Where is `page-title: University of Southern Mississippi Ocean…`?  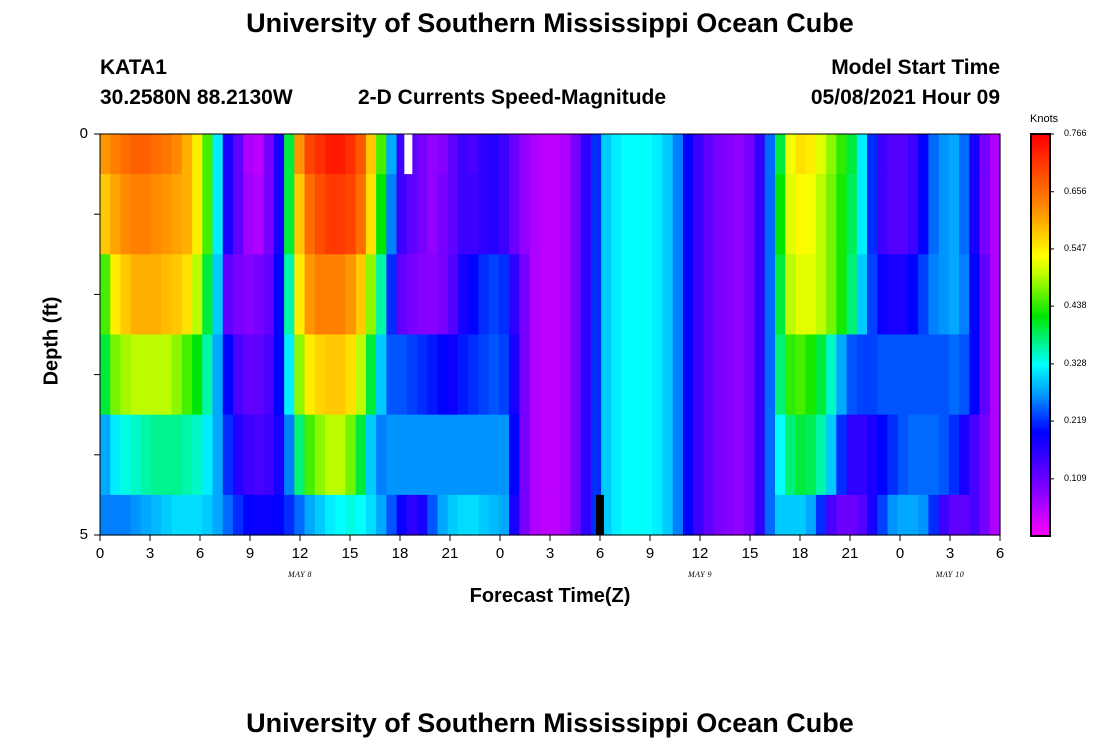 page-title: University of Southern Mississippi Ocean… is located at coordinates (550, 23).